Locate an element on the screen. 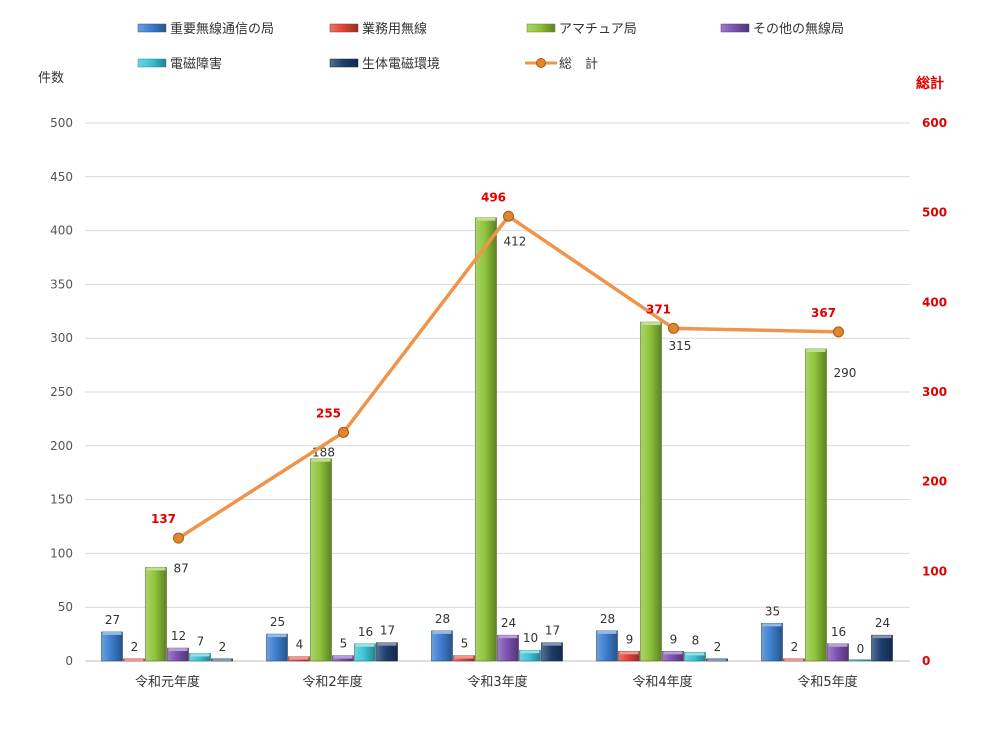 Image resolution: width=1000 pixels, height=750 pixels. bar-value-label: 16 is located at coordinates (365, 632).